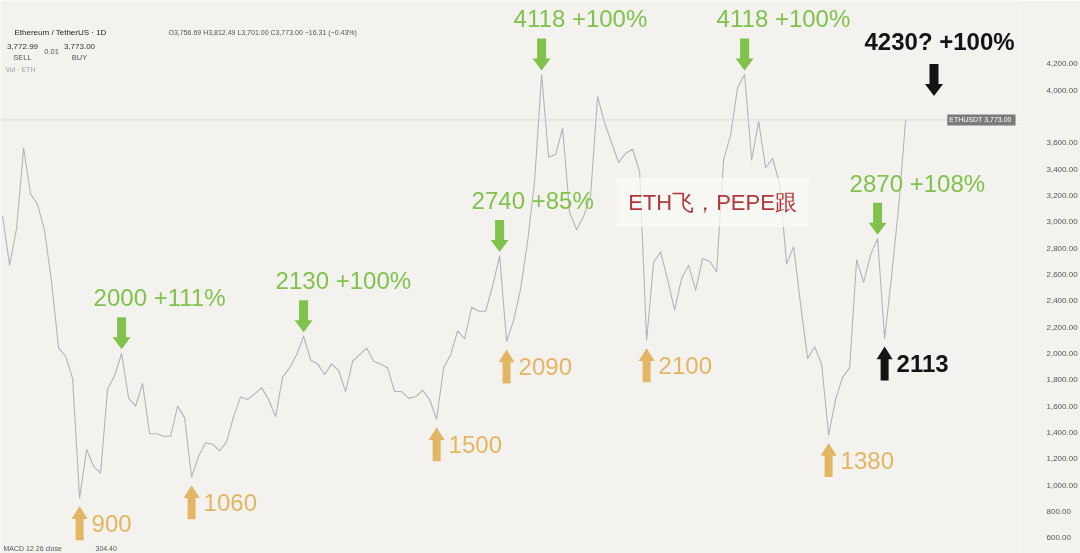  I want to click on y-tick-label: 2,000.00, so click(1062, 353).